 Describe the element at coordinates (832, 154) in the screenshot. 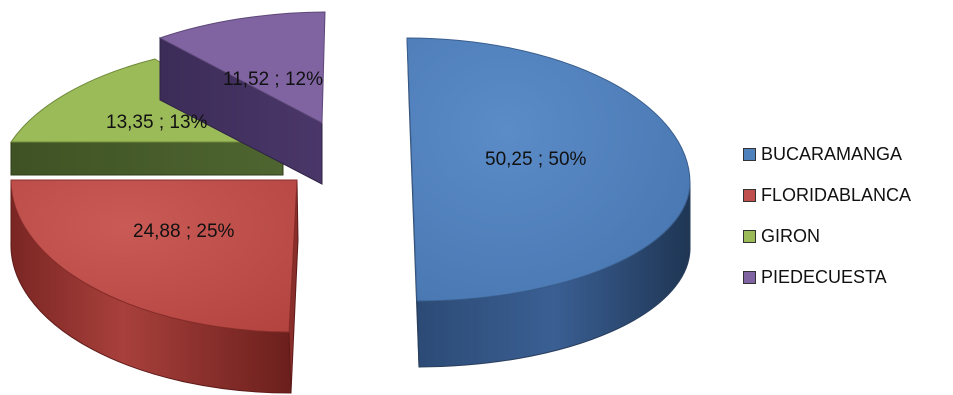

I see `legend-label-bucaramanga: BUCARAMANGA` at that location.